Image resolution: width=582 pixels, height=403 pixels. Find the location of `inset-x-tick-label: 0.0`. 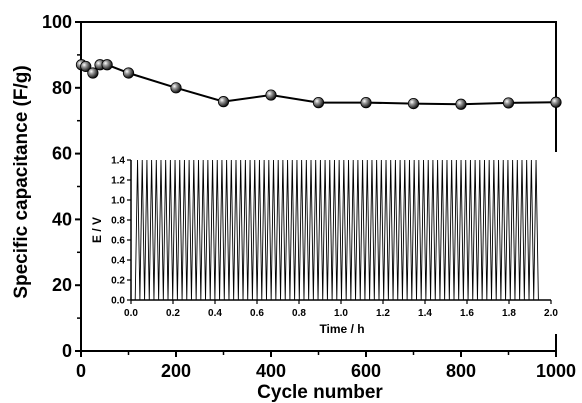

inset-x-tick-label: 0.0 is located at coordinates (131, 313).